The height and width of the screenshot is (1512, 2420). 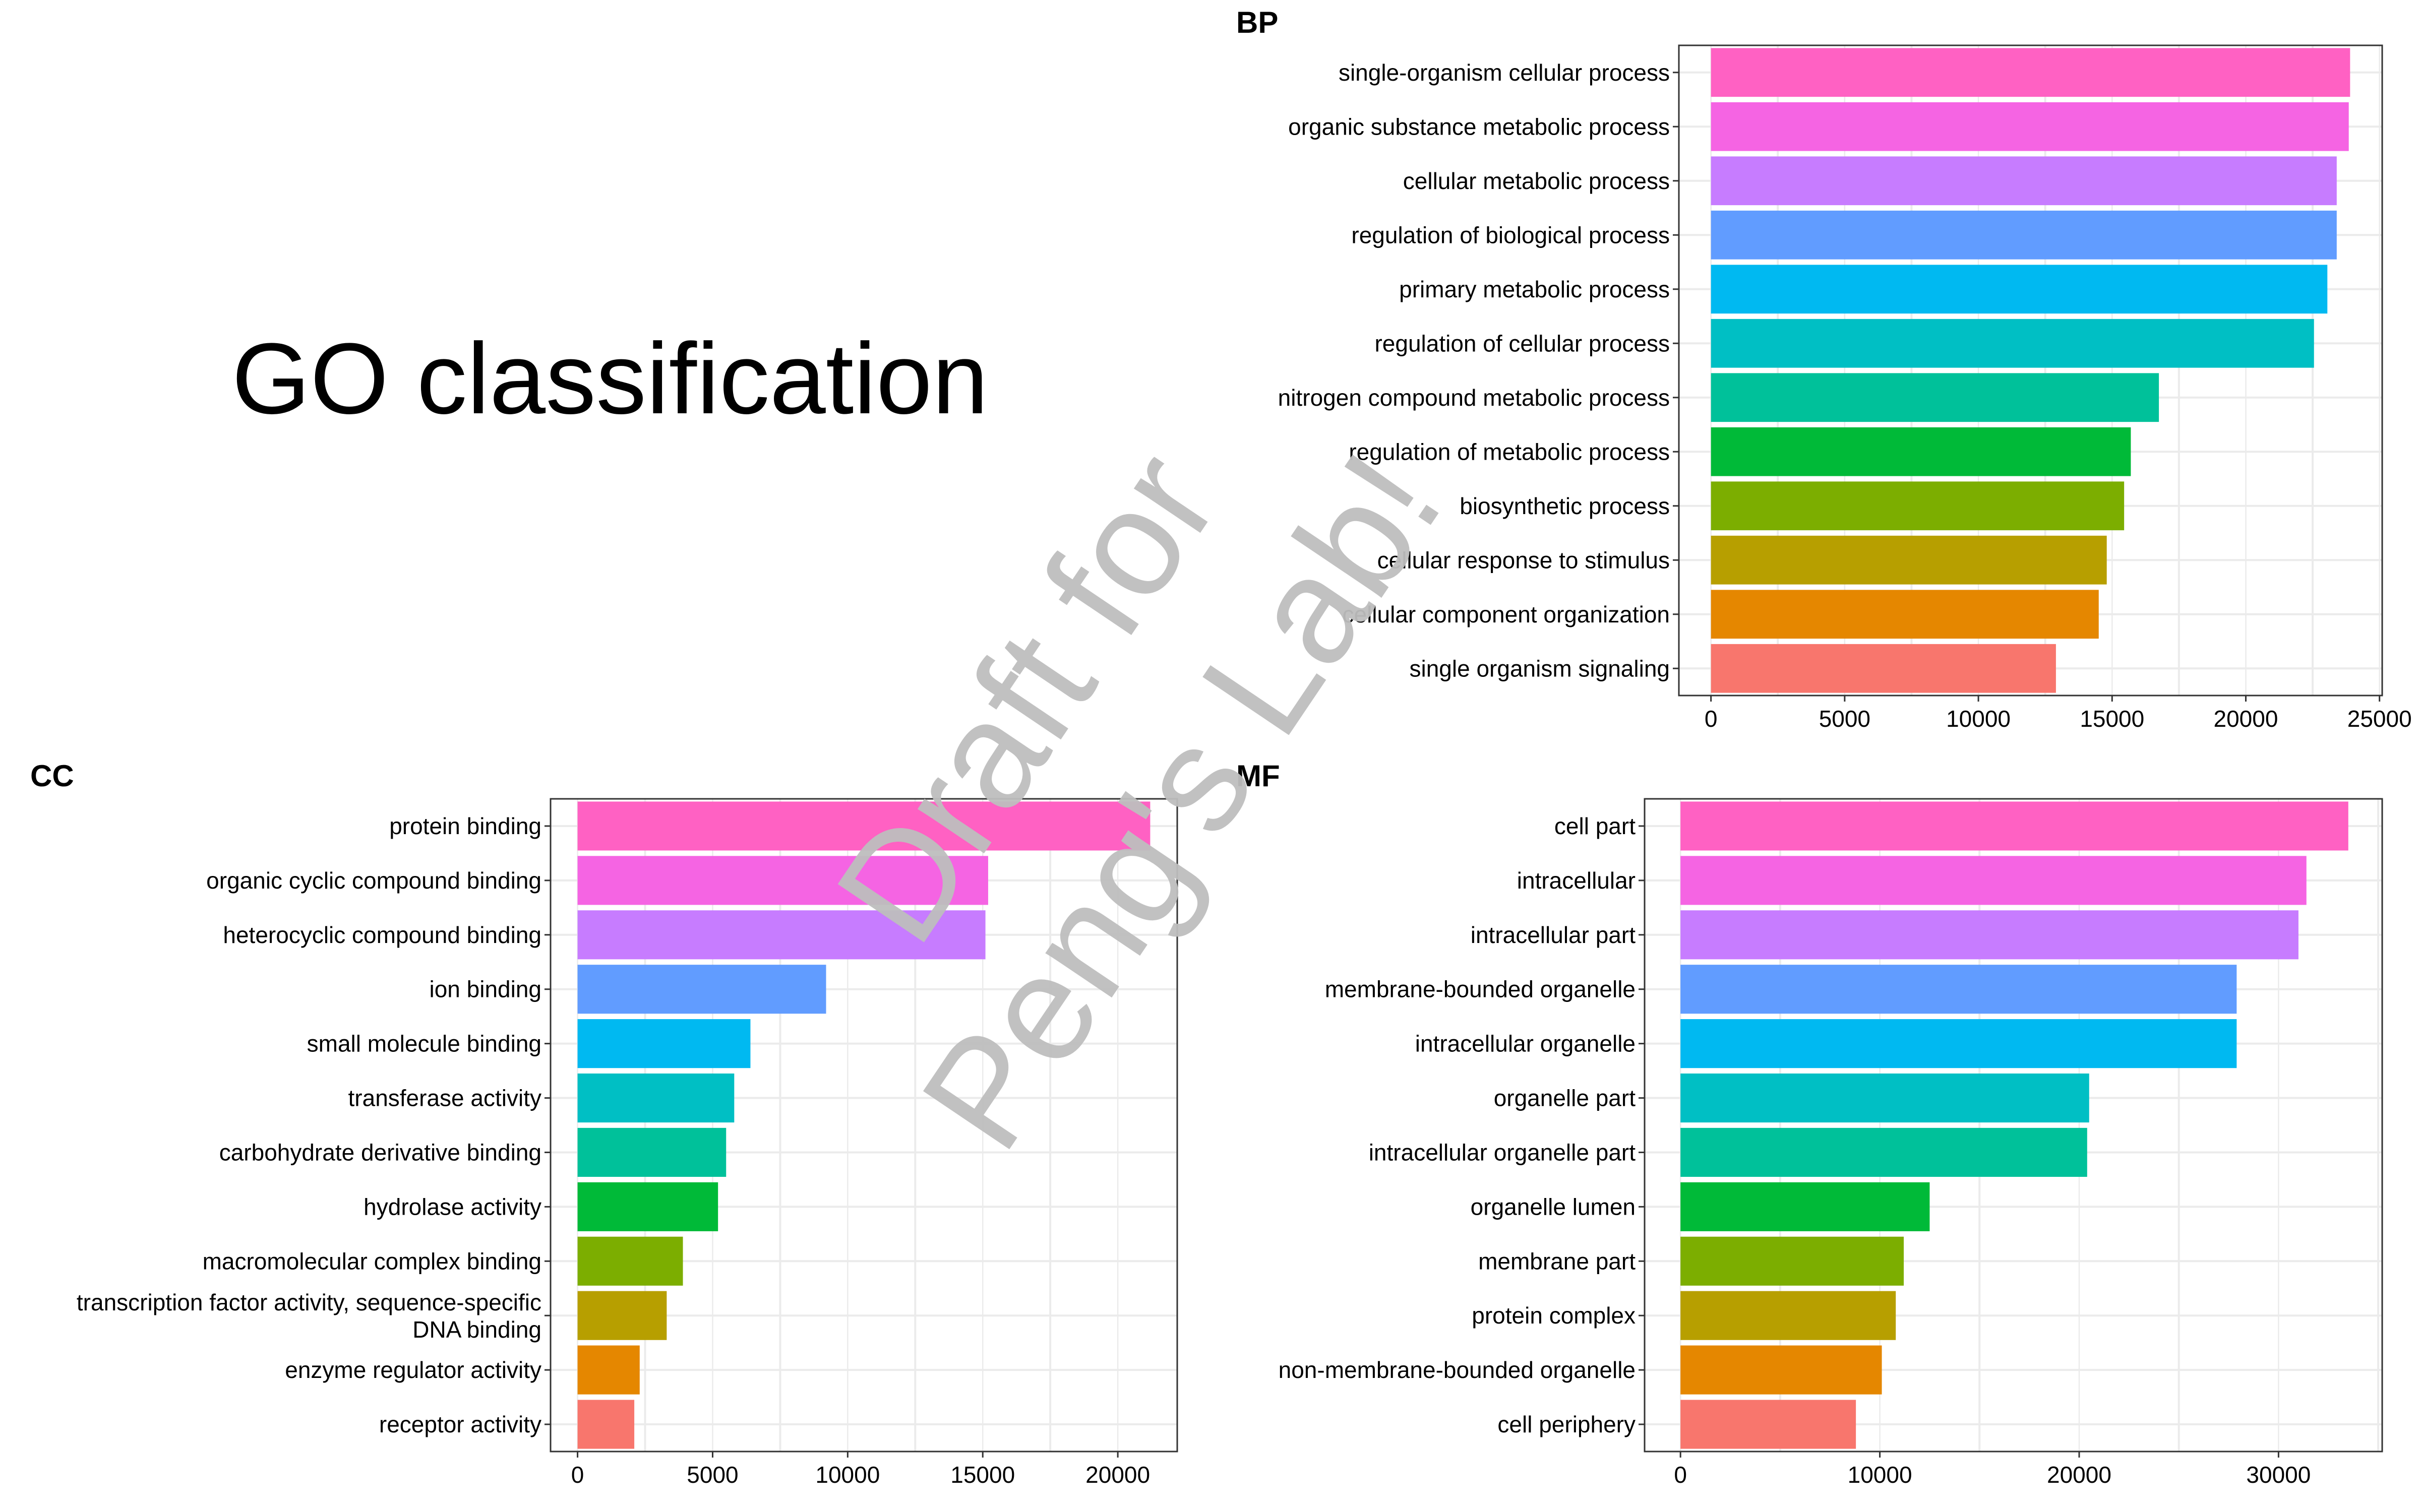 I want to click on mf-category-label: intracellular organelle part, so click(x=1502, y=1152).